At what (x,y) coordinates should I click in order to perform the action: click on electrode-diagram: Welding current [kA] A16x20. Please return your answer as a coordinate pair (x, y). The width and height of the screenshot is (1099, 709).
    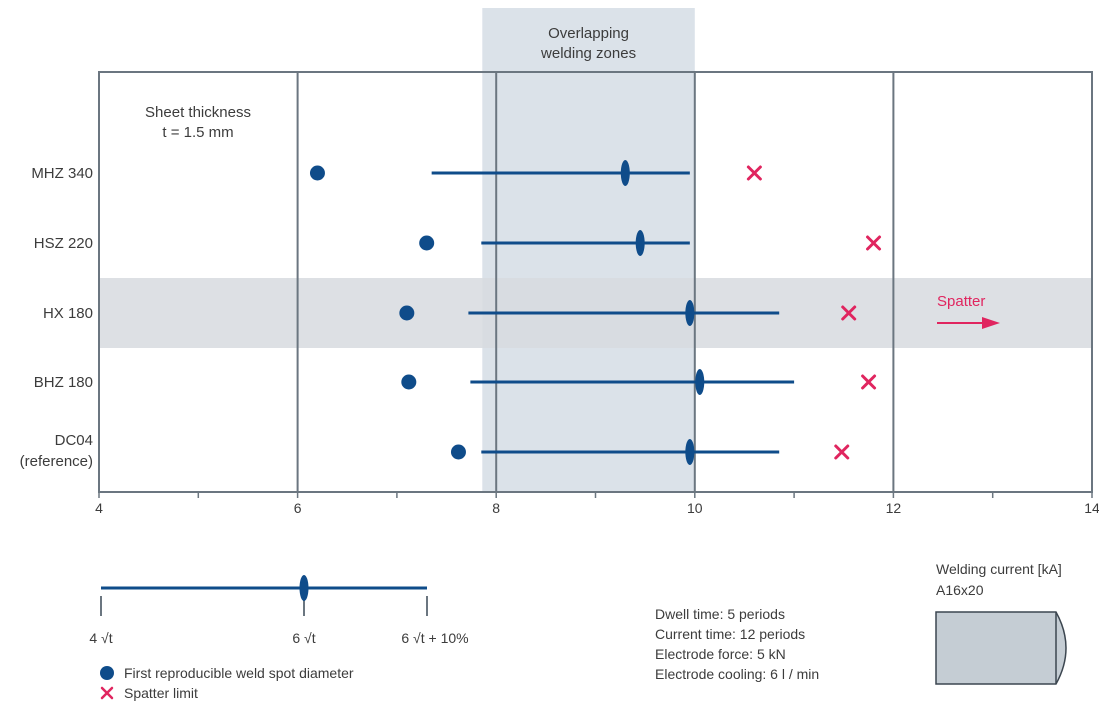
    Looking at the image, I should click on (1001, 623).